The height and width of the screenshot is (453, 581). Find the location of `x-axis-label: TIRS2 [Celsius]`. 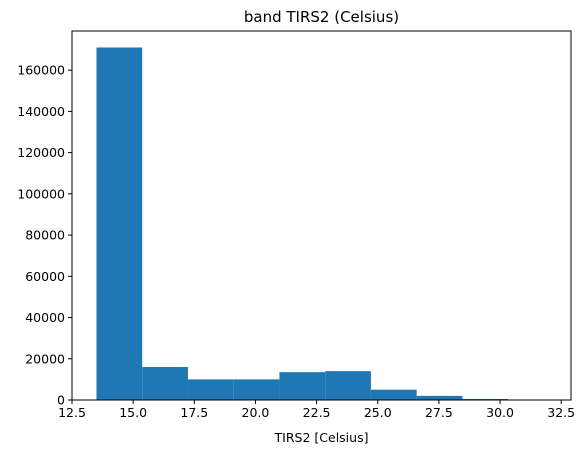

x-axis-label: TIRS2 [Celsius] is located at coordinates (321, 437).